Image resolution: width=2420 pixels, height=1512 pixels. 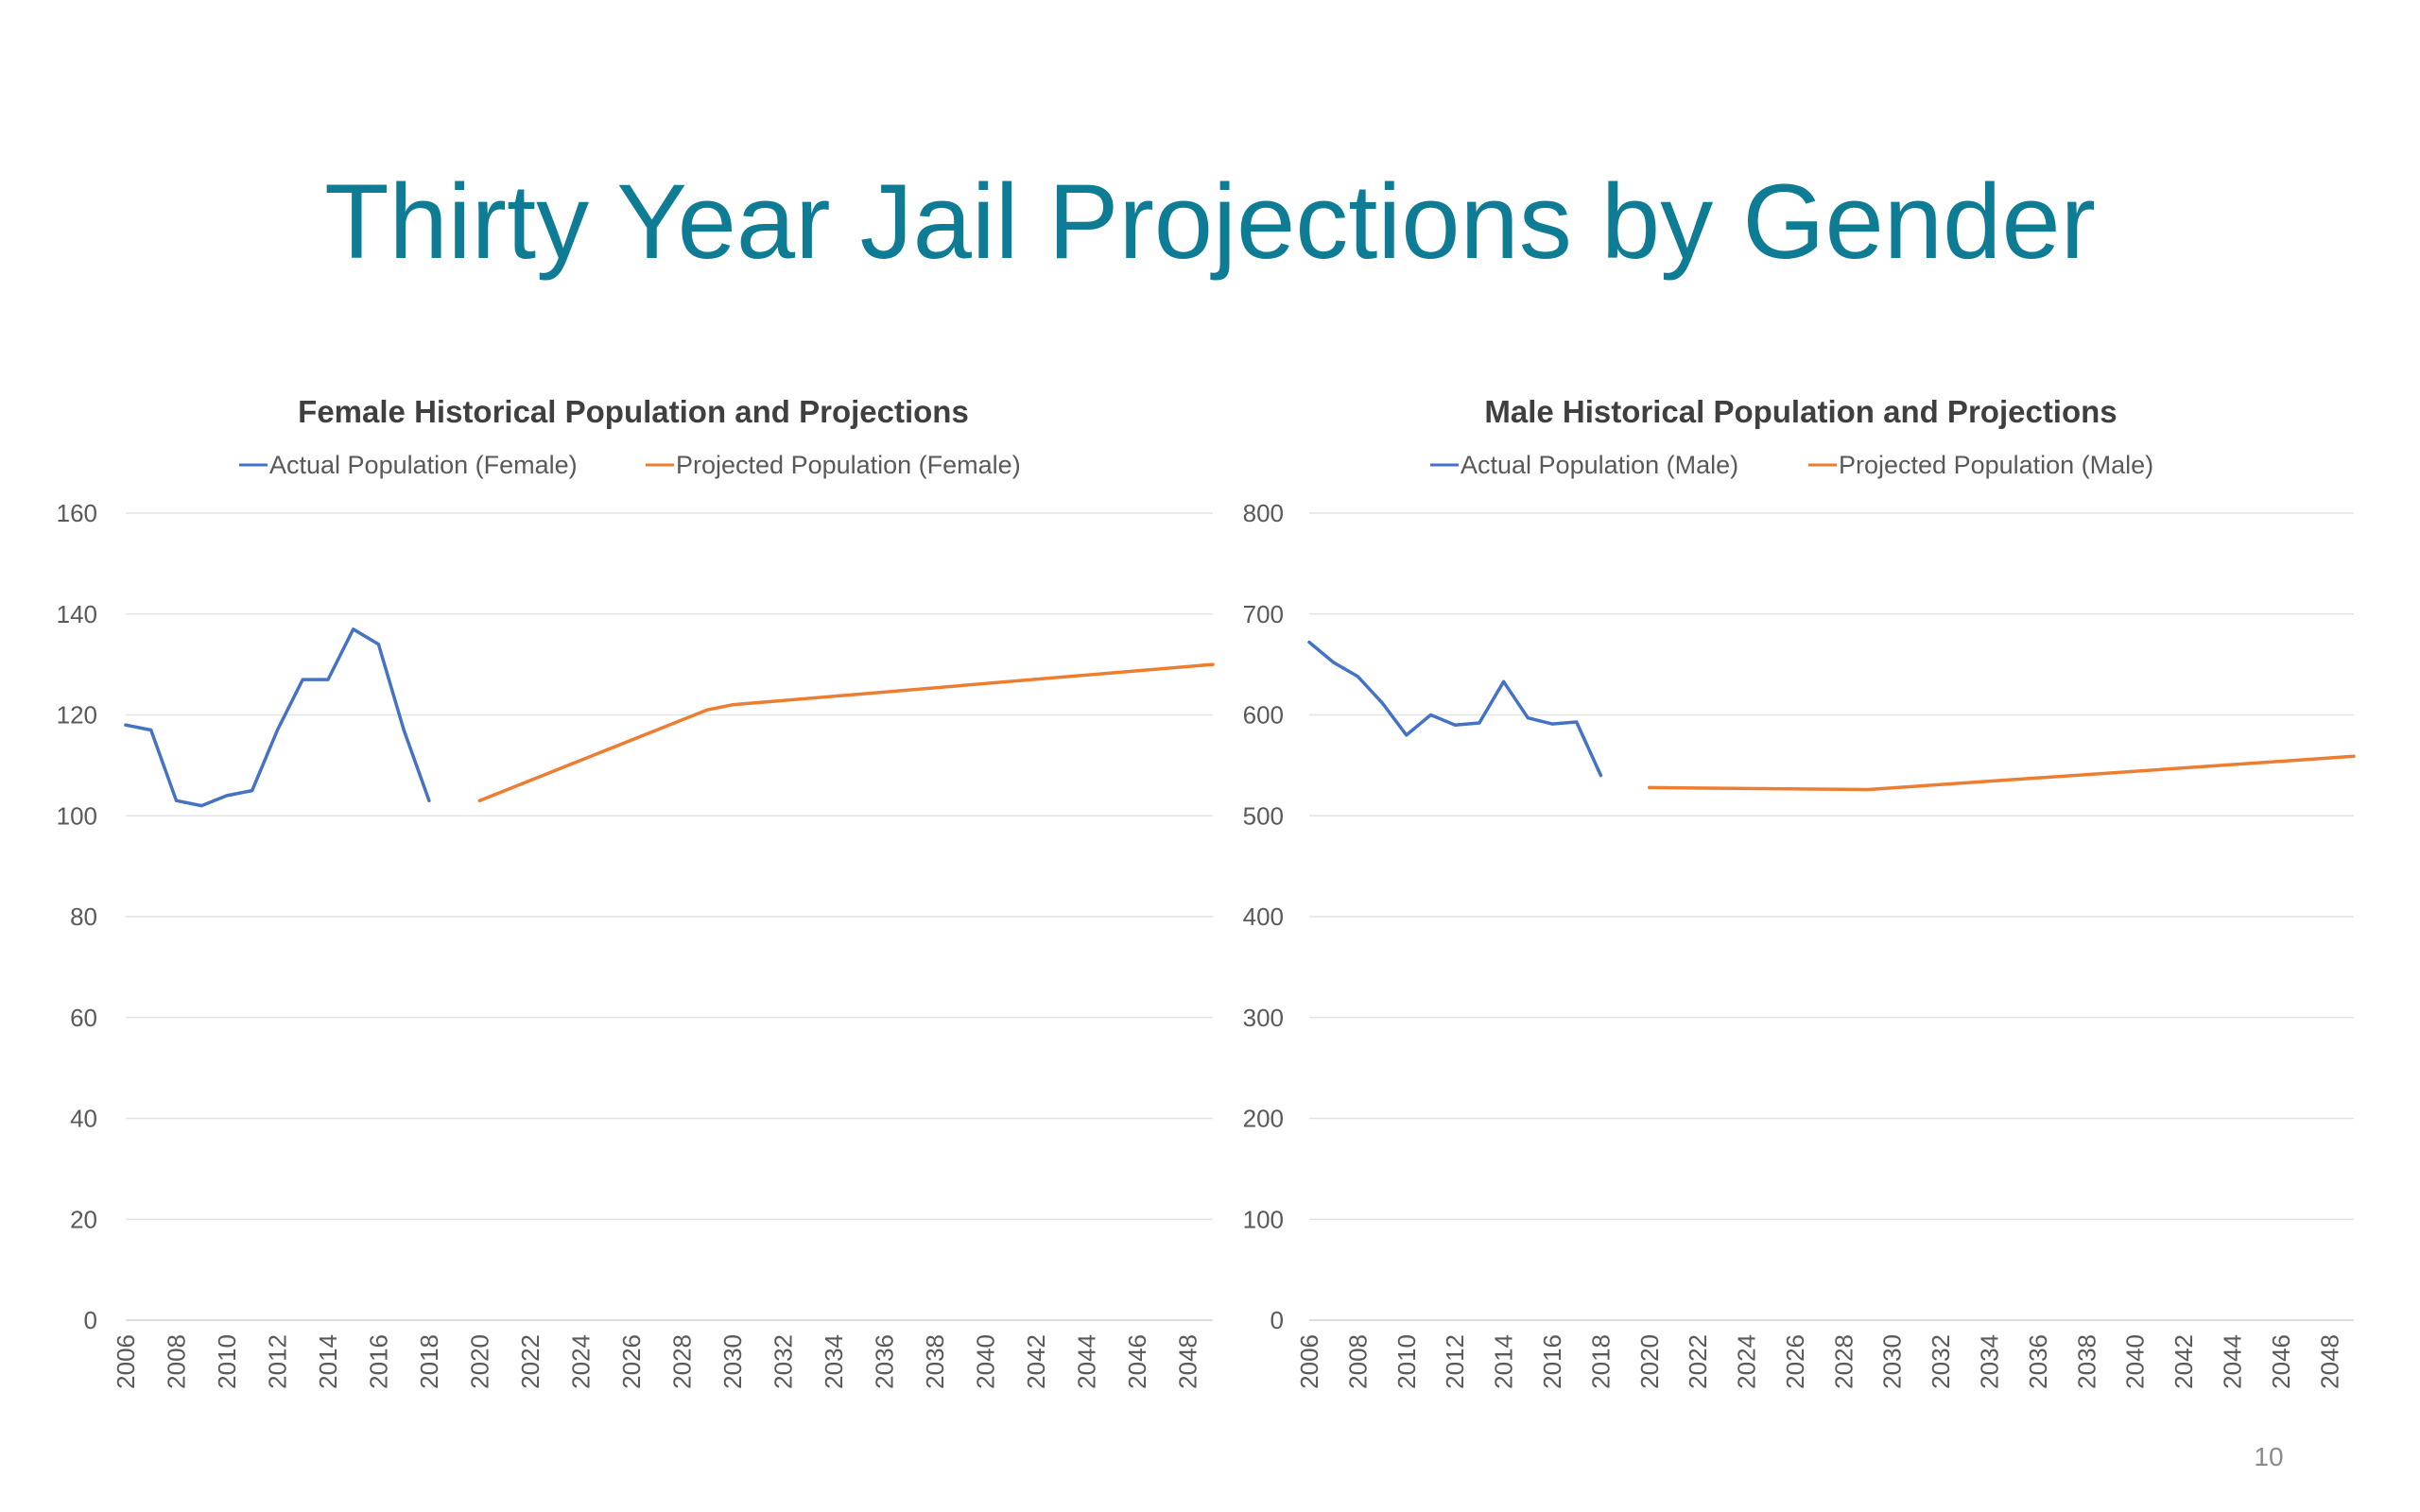 What do you see at coordinates (83, 1018) in the screenshot?
I see `female-y-tick-label: 60` at bounding box center [83, 1018].